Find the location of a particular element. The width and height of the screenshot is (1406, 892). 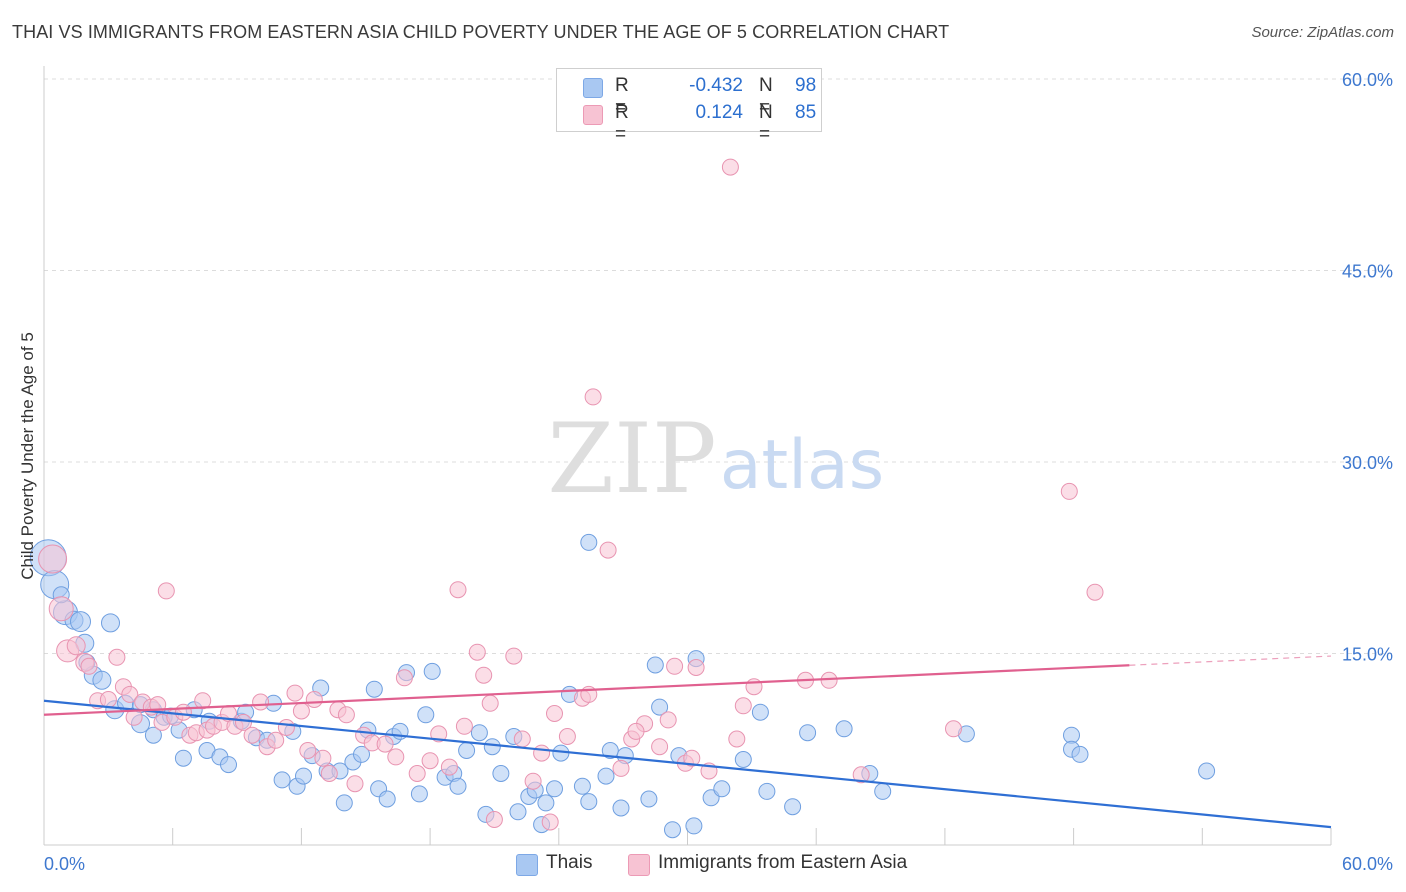

bottom-legend-label-thais: Thais is located at coordinates (569, 862).